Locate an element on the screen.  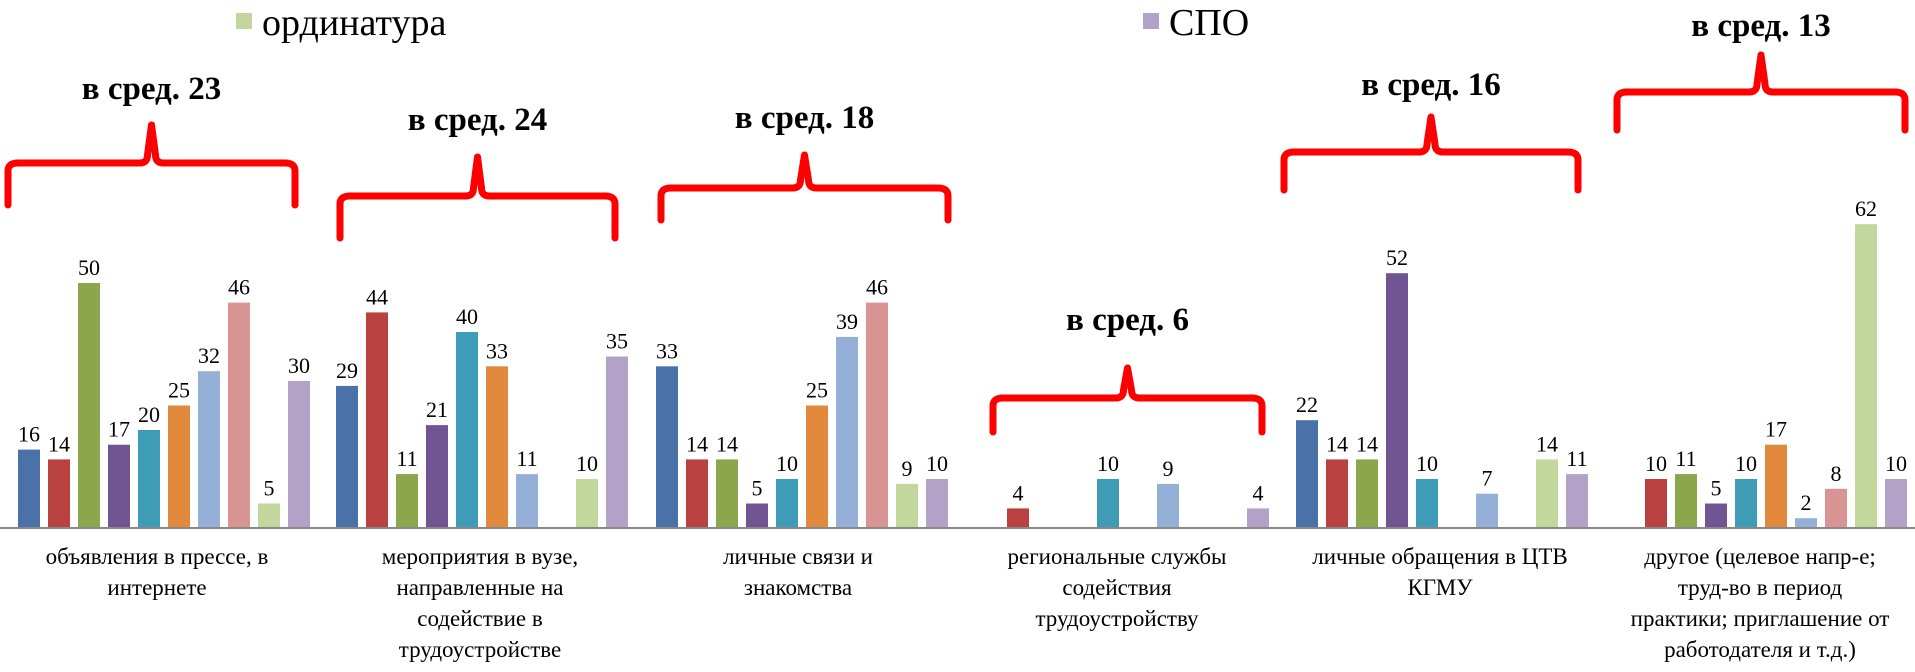
value-label-cat2-s5: 25 is located at coordinates (817, 390).